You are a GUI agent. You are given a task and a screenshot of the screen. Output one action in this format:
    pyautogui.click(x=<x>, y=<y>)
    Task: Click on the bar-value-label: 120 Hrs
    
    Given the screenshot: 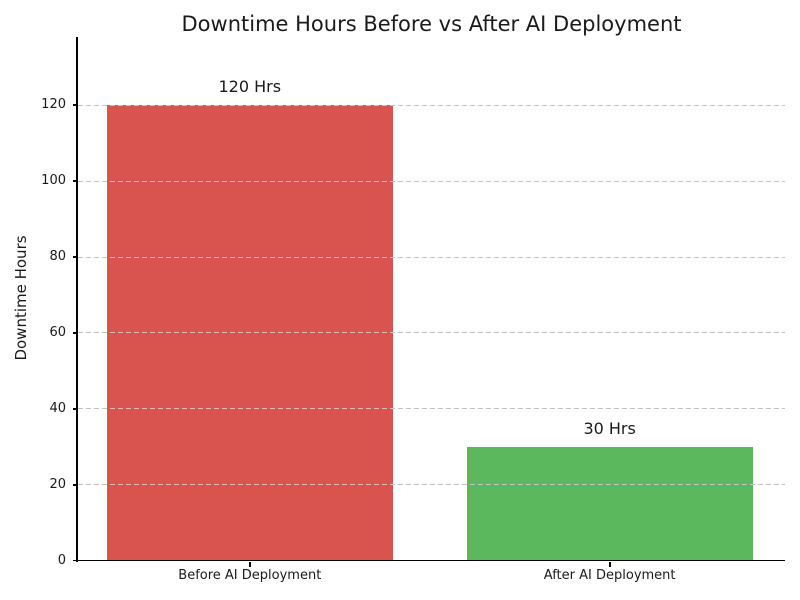 What is the action you would take?
    pyautogui.click(x=250, y=87)
    